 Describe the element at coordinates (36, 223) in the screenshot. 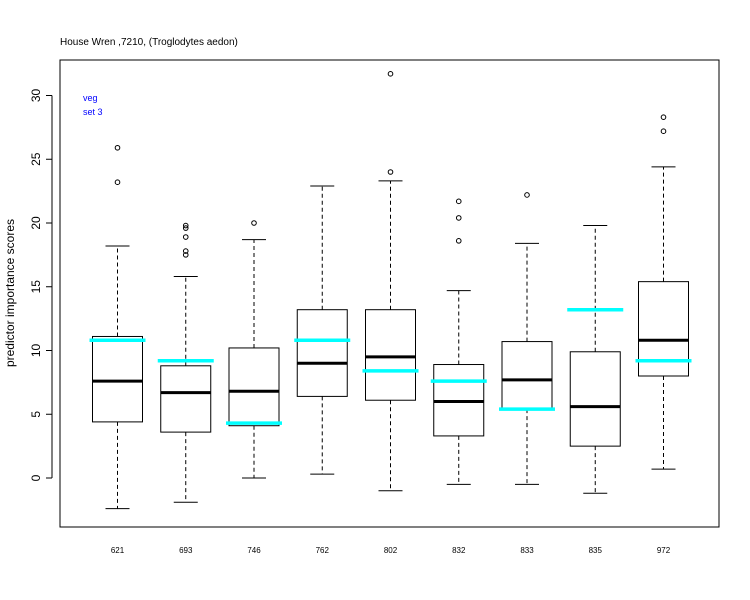

I see `y-tick-label: 20` at that location.